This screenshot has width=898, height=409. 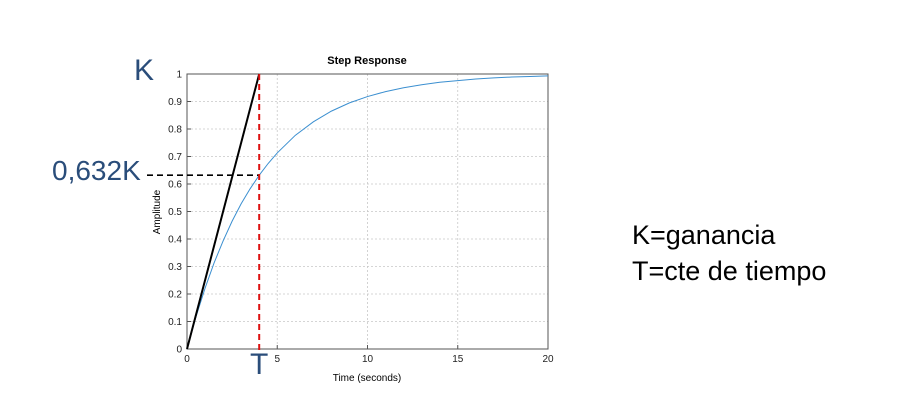 What do you see at coordinates (175, 157) in the screenshot?
I see `y-tick-label: 0.7` at bounding box center [175, 157].